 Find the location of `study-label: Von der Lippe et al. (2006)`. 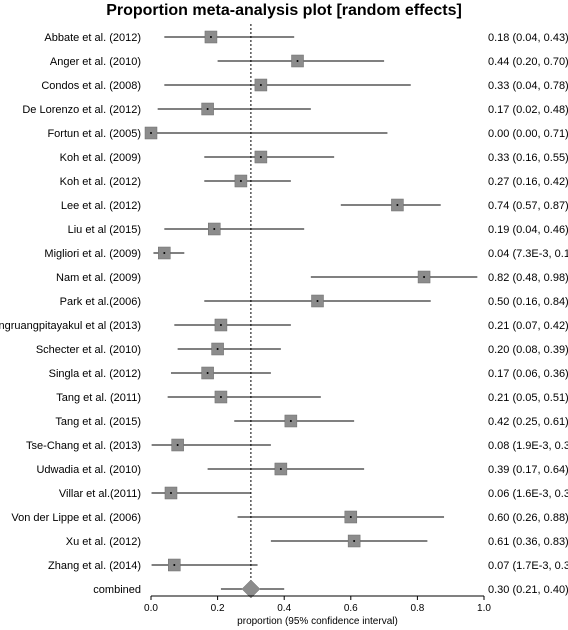

study-label: Von der Lippe et al. (2006) is located at coordinates (76, 518).